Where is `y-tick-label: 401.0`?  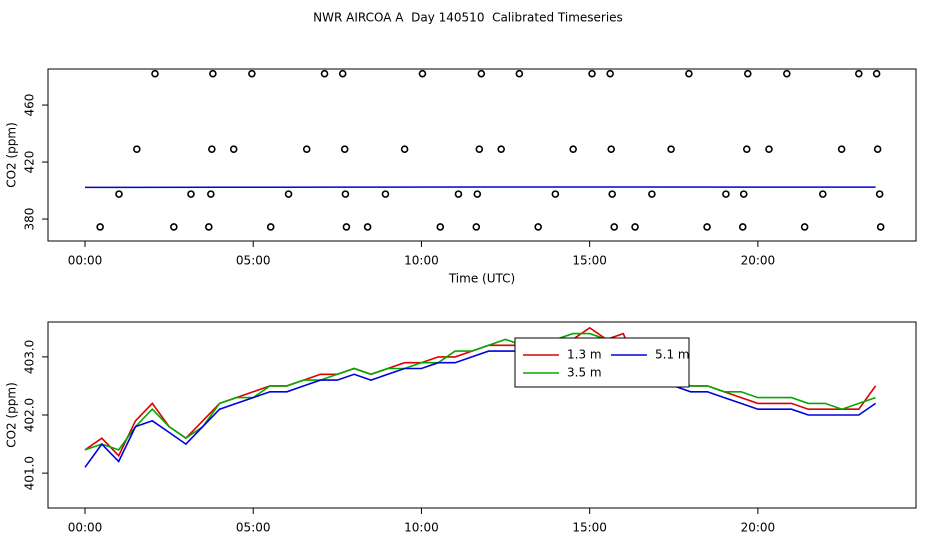
y-tick-label: 401.0 is located at coordinates (30, 473).